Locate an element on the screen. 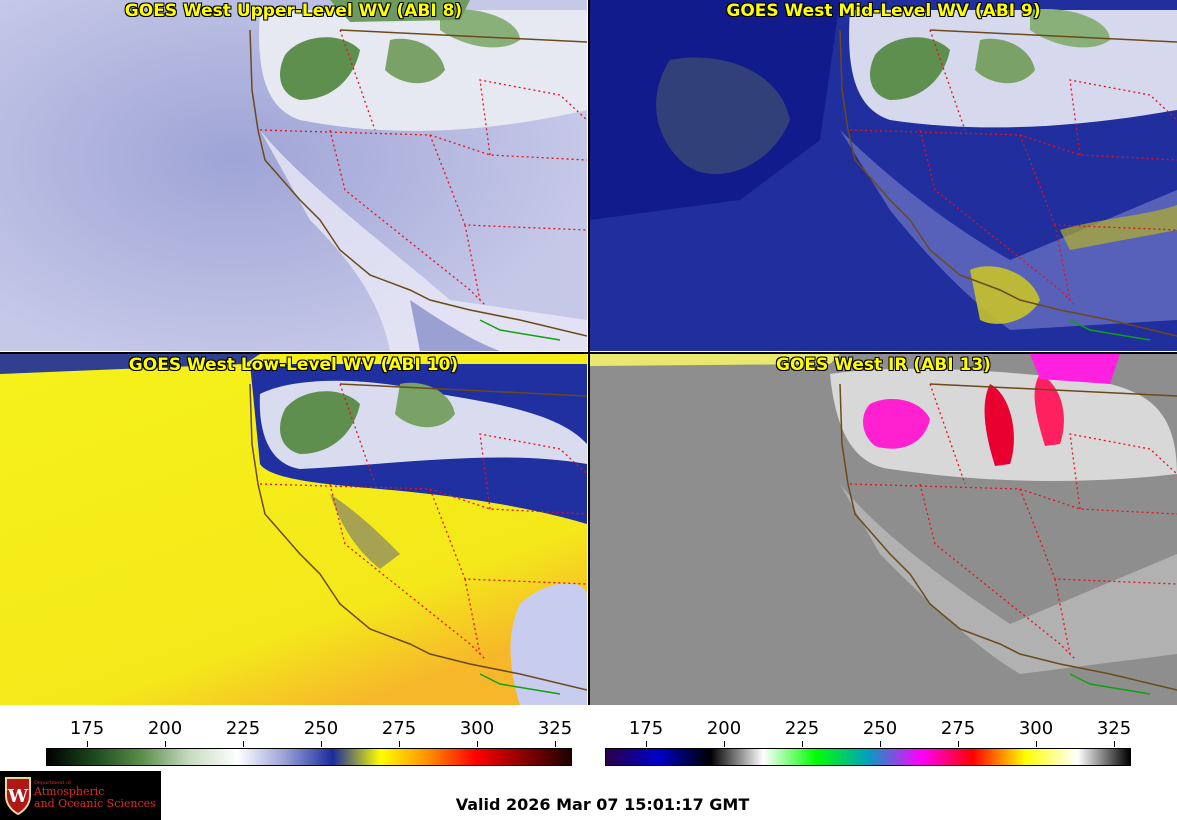  panel-title: GOES West Low-Level WV (ABI 10) is located at coordinates (293, 365).